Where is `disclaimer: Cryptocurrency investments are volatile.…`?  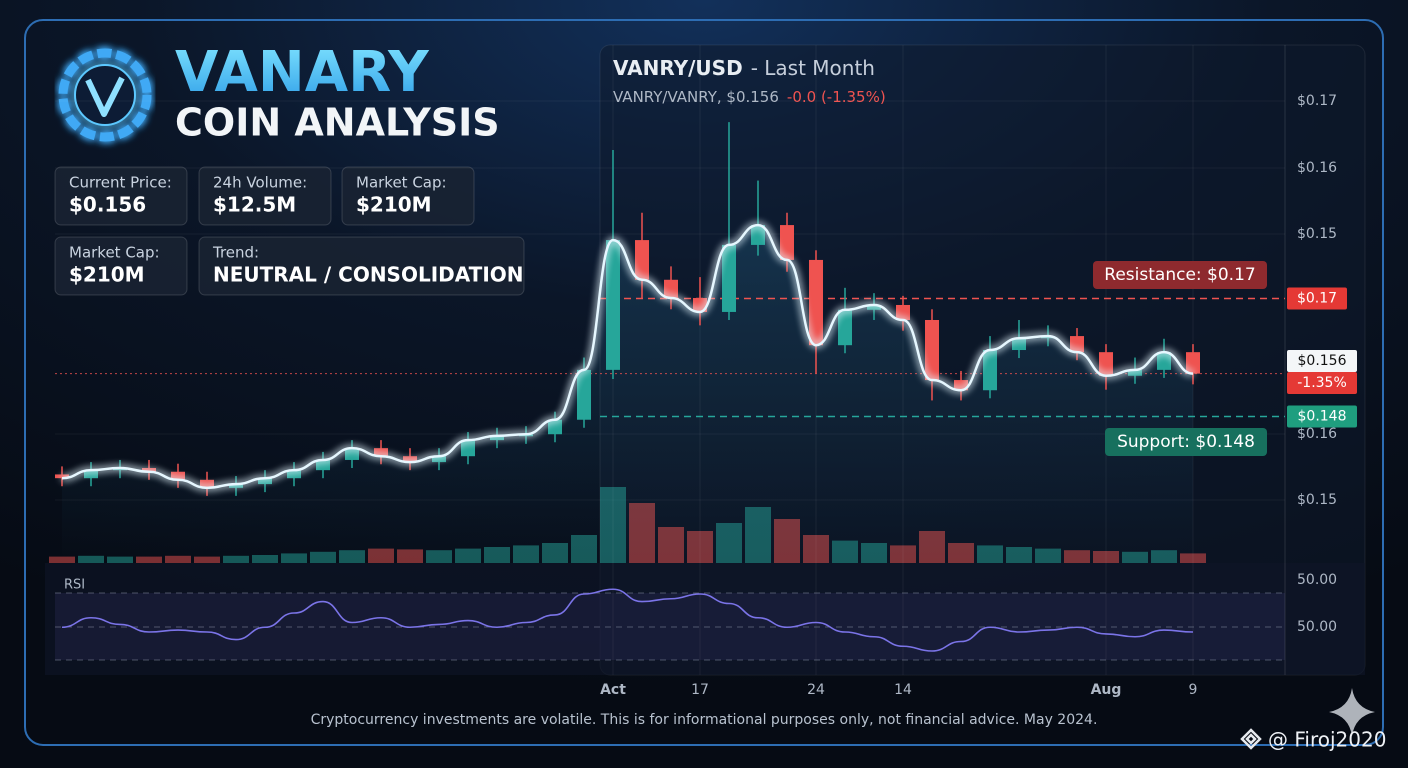 disclaimer: Cryptocurrency investments are volatile.… is located at coordinates (704, 720).